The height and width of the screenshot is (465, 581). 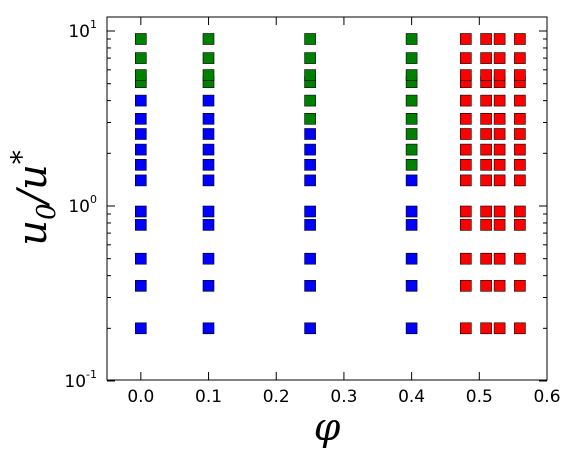 What do you see at coordinates (520, 258) in the screenshot?
I see `marker-s2-p47` at bounding box center [520, 258].